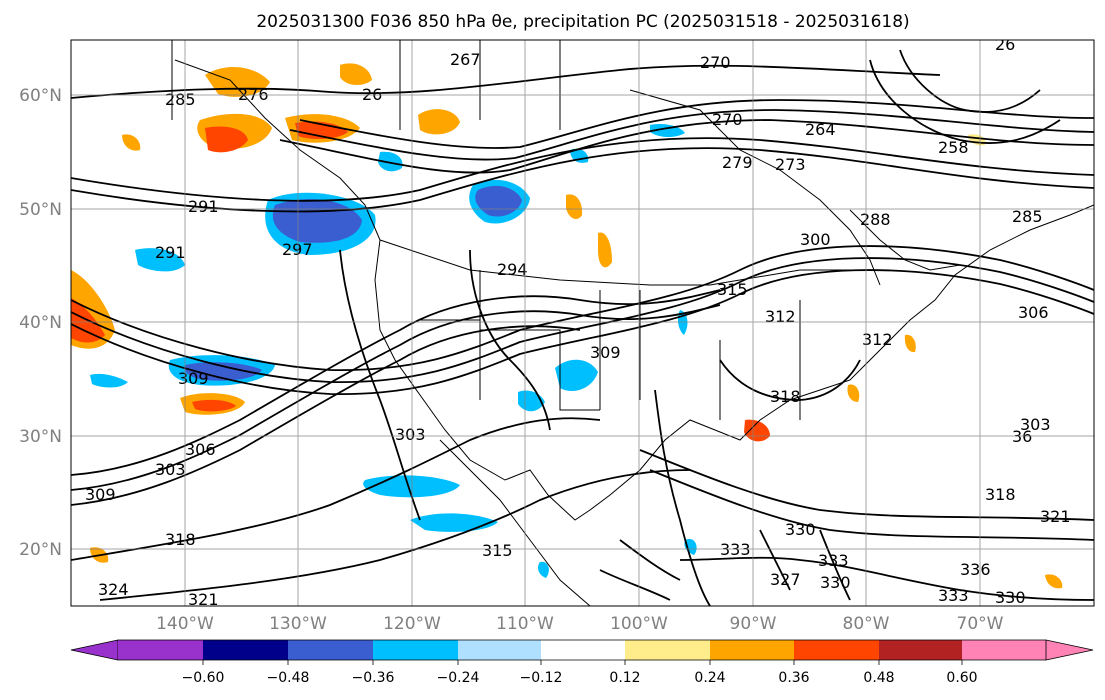  What do you see at coordinates (980, 624) in the screenshot?
I see `lon-label: 70°W` at bounding box center [980, 624].